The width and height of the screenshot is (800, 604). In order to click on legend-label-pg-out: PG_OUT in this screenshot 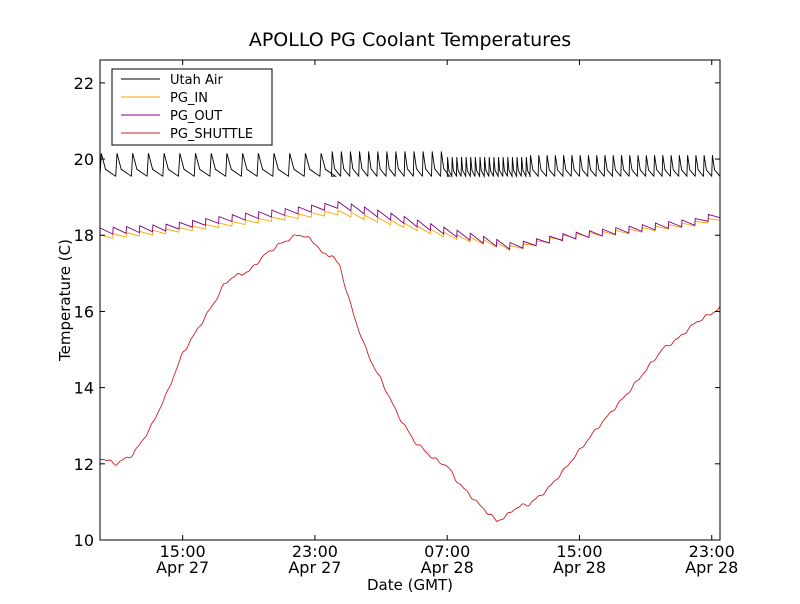, I will do `click(196, 116)`.